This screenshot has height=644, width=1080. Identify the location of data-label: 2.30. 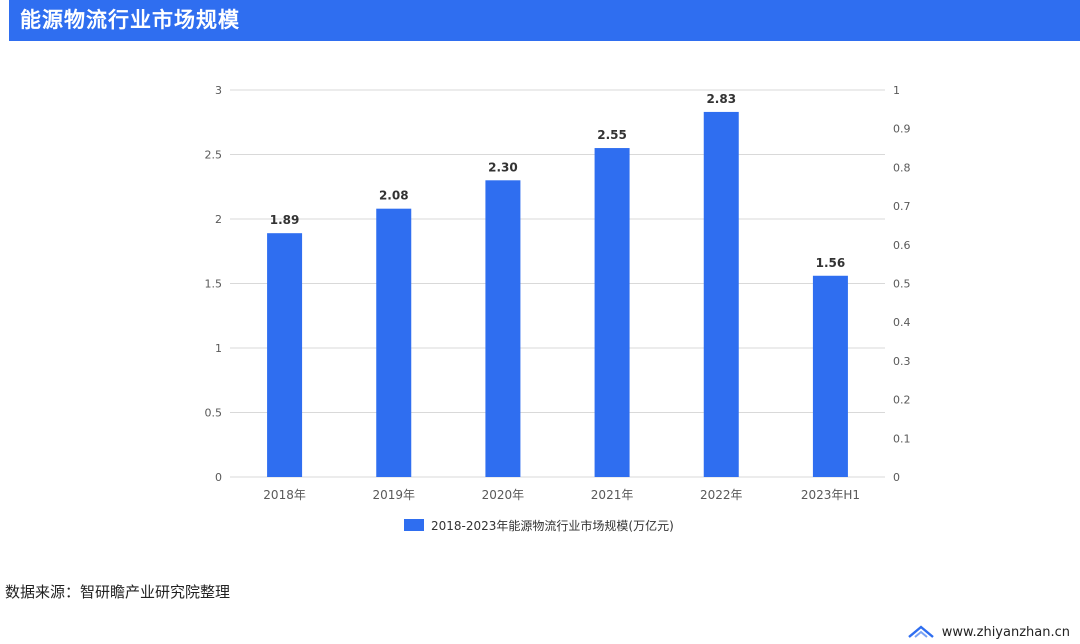
(503, 167).